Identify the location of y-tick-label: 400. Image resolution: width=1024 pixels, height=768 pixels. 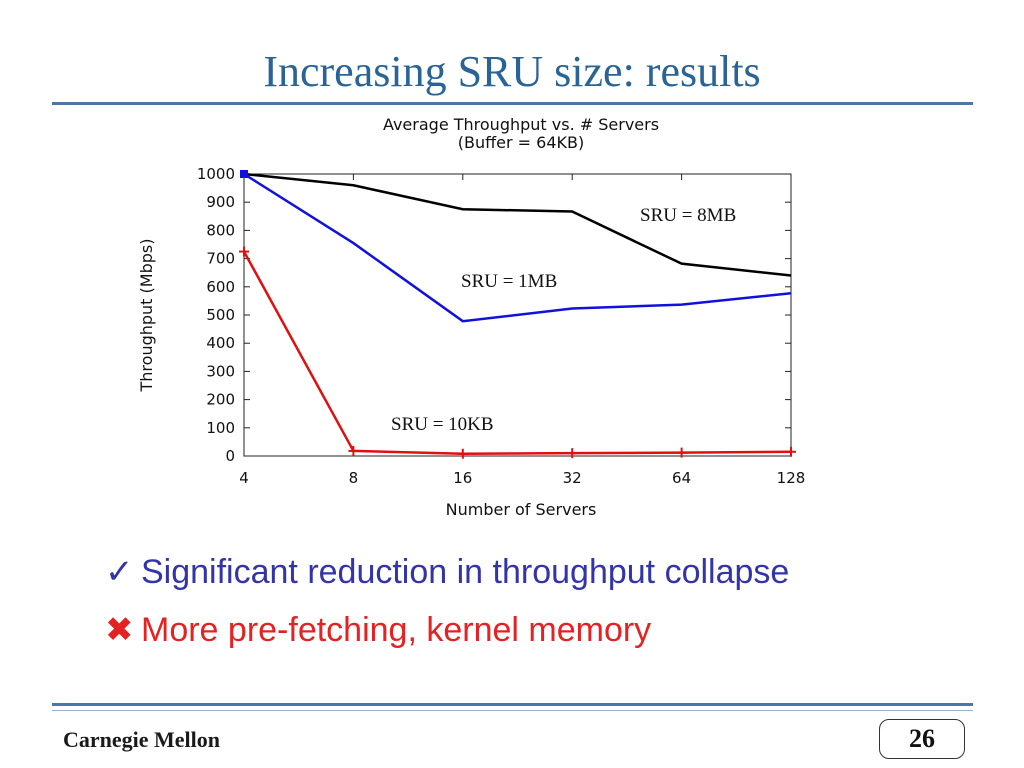
(220, 343).